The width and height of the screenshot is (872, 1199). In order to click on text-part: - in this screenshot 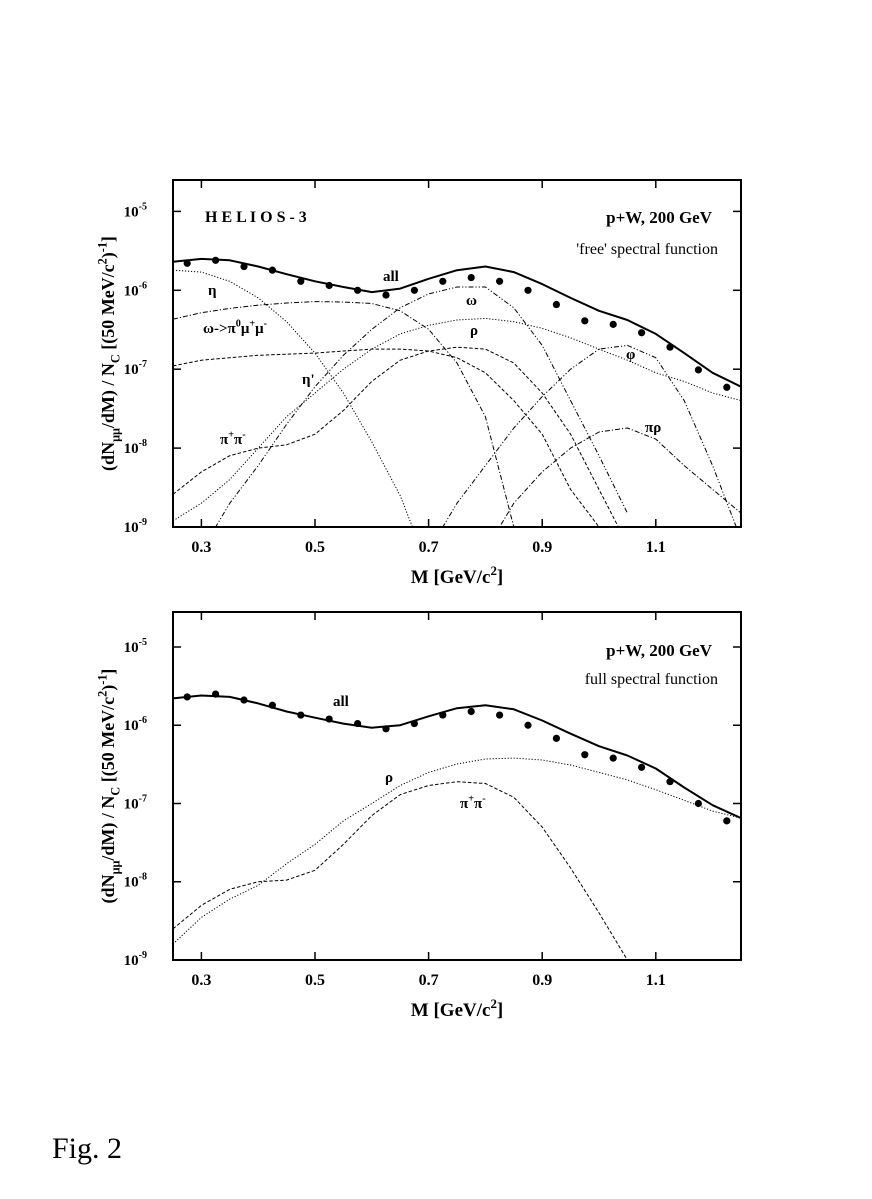, I will do `click(244, 435)`.